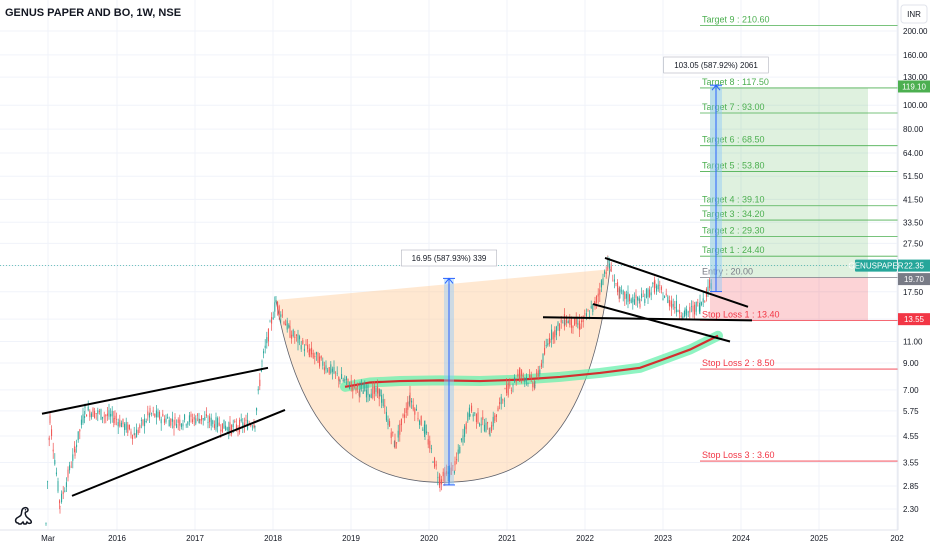 The width and height of the screenshot is (932, 550). I want to click on trendline, so click(178, 453).